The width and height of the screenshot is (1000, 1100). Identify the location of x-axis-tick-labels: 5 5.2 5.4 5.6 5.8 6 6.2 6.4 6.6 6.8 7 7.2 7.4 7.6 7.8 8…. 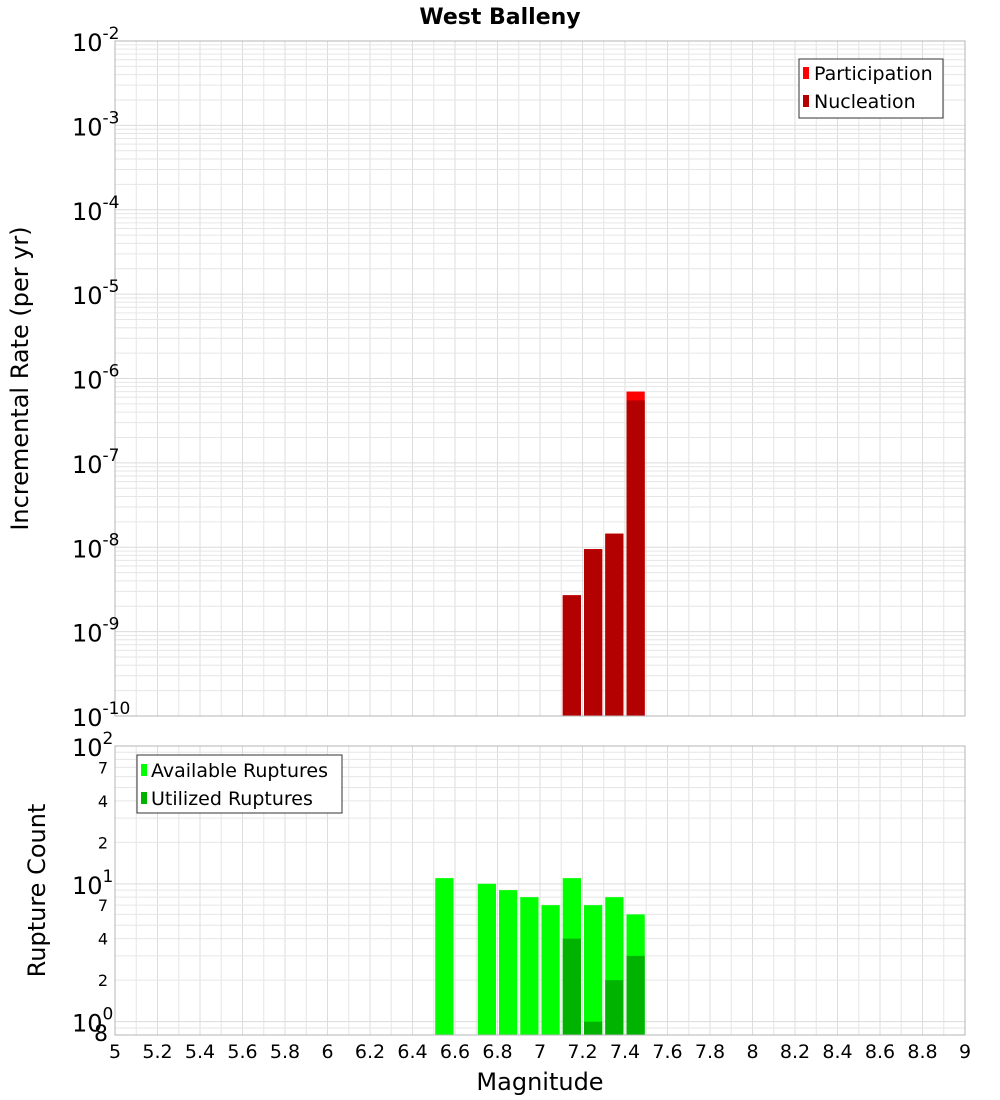
(540, 1052).